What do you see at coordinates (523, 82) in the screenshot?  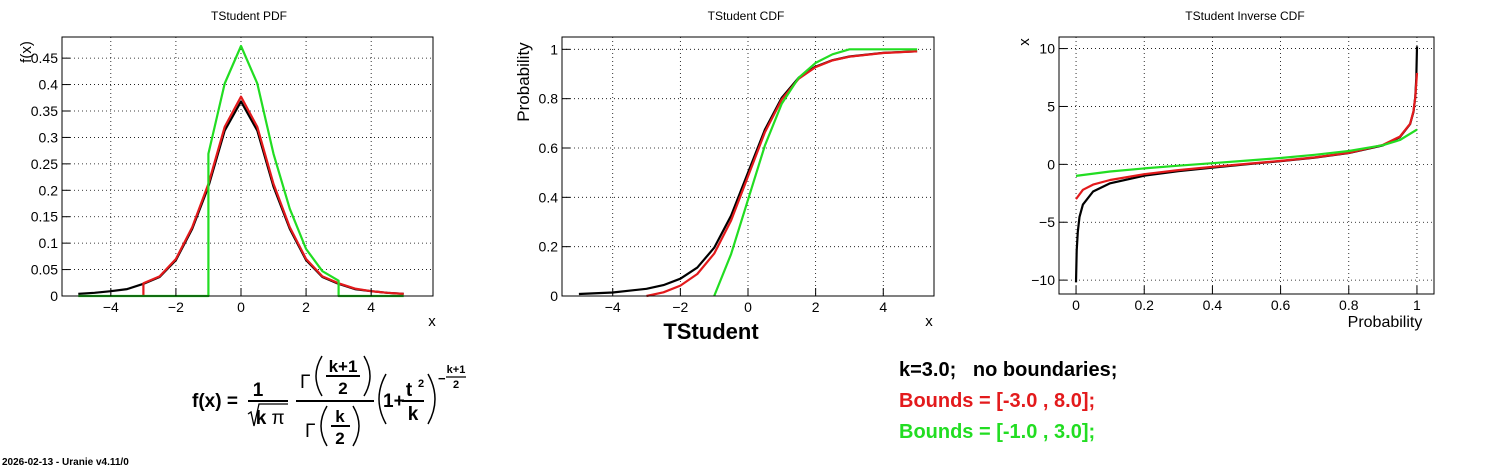 I see `cdf-y-axis-label: Probability` at bounding box center [523, 82].